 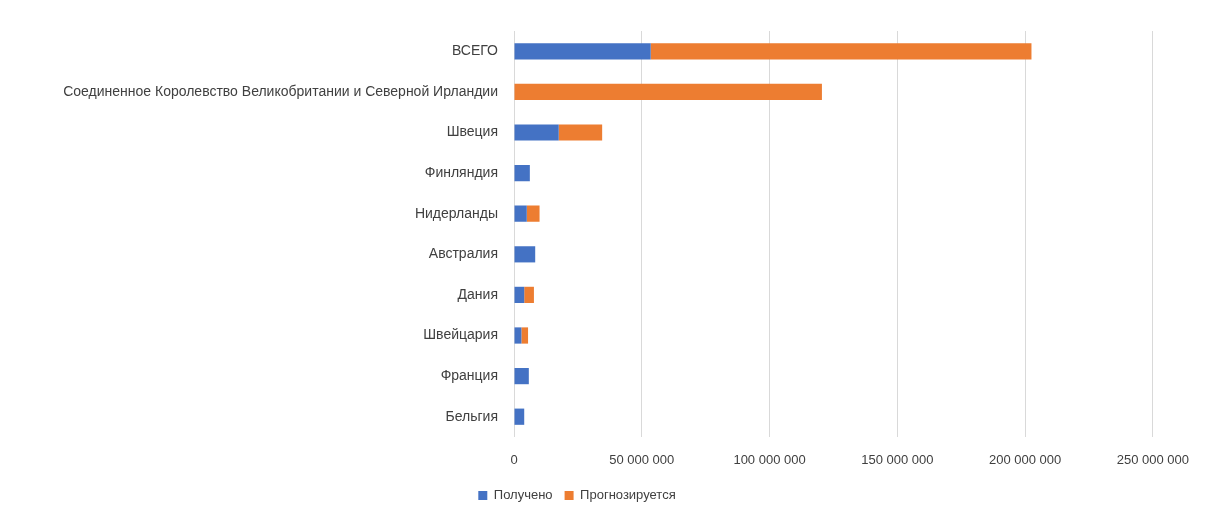 I want to click on x-tick-label: 250 000 000, so click(x=1152, y=460).